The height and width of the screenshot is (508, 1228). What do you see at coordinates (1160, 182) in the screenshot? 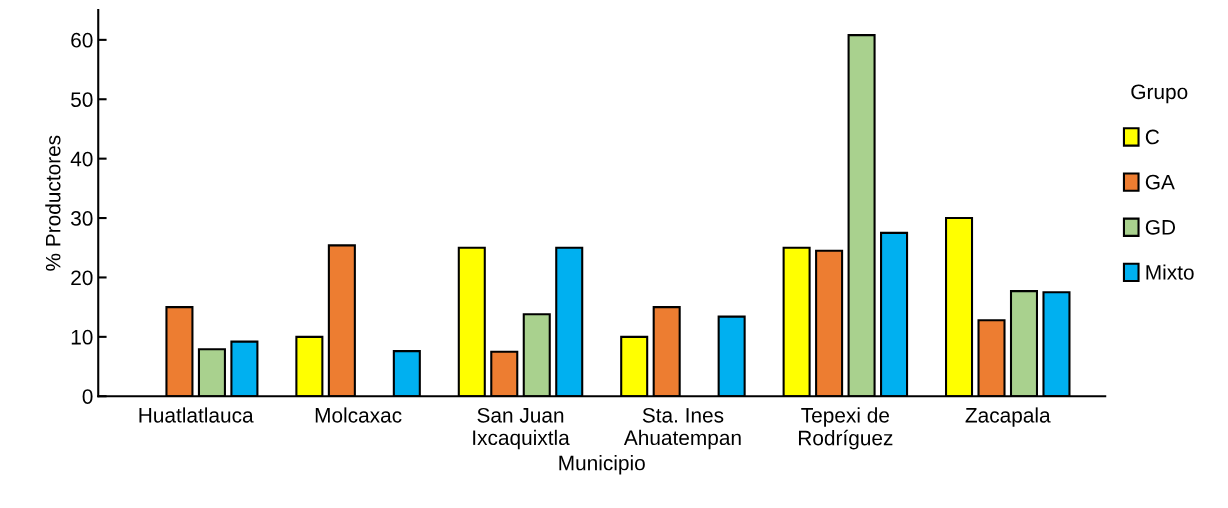
I see `legend-label: GA` at bounding box center [1160, 182].